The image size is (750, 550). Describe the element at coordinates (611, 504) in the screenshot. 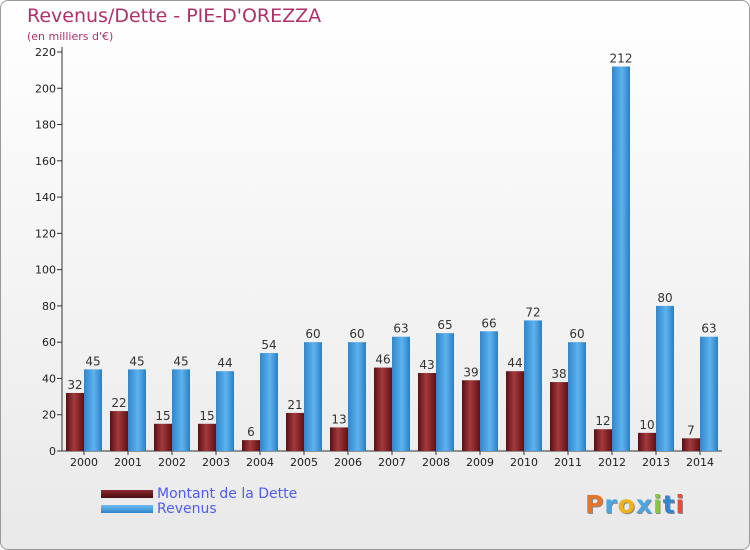

I see `logo-letter: r` at that location.